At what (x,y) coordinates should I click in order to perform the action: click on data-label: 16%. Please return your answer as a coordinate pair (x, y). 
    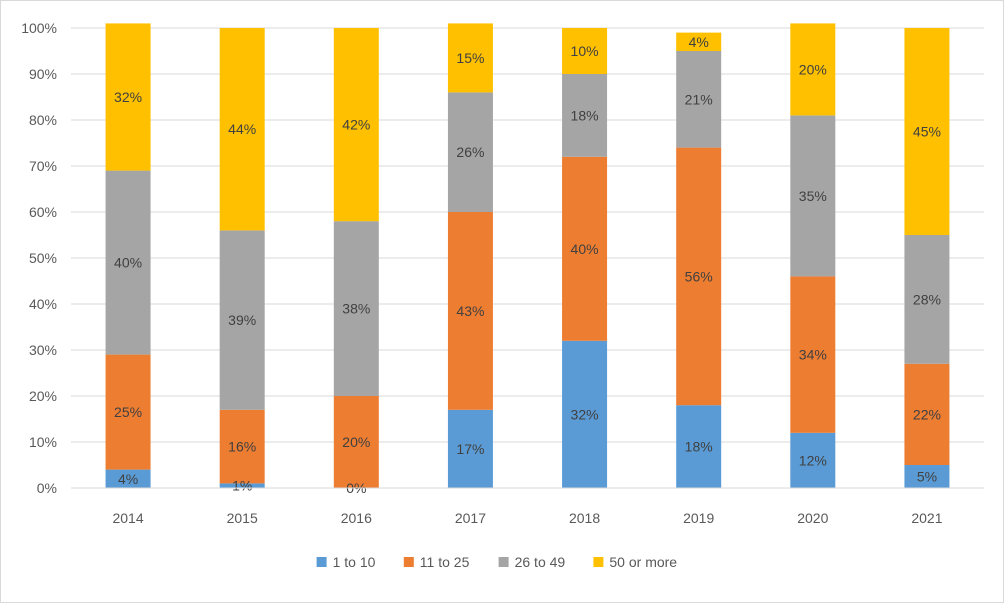
    Looking at the image, I should click on (242, 447).